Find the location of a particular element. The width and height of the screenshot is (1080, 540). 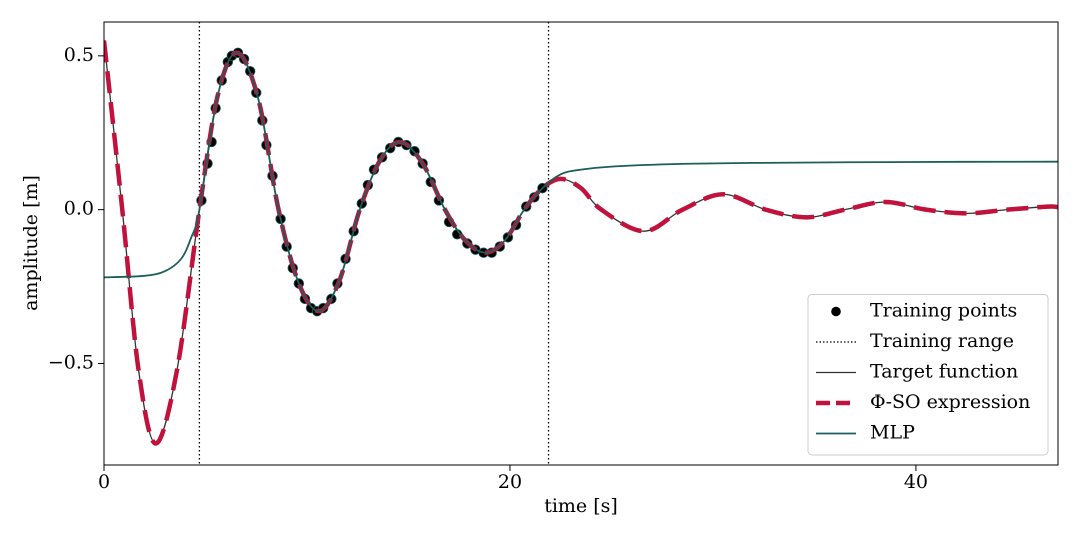

x-tick-label: 20 is located at coordinates (510, 482).